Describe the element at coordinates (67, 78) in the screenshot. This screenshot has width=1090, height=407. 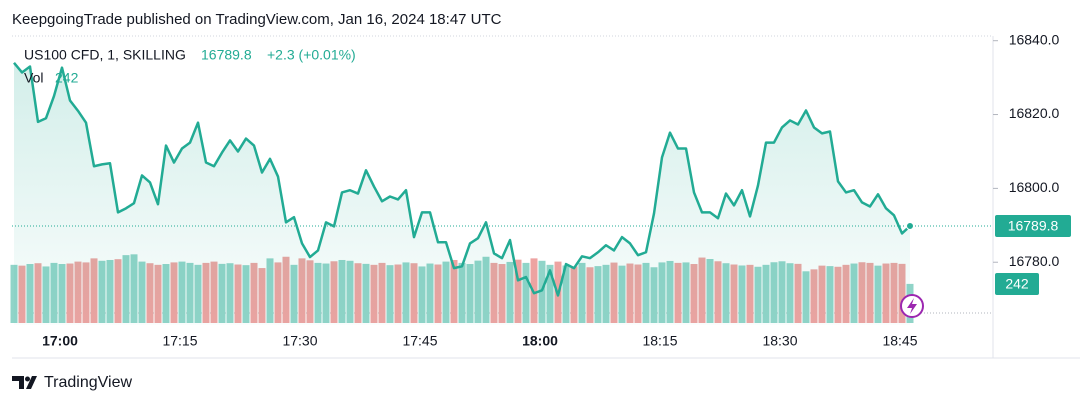
I see `legend-vol: 242` at that location.